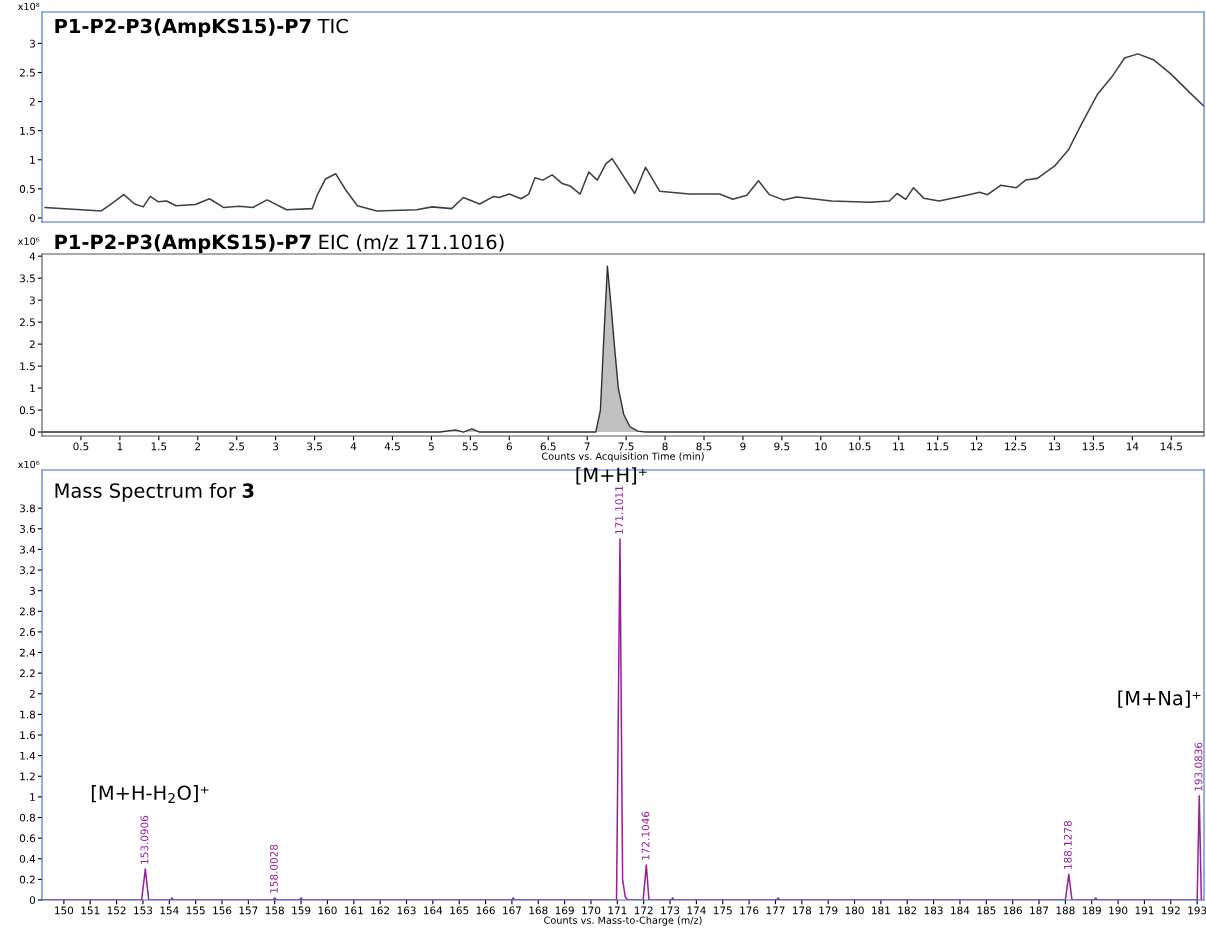 Image resolution: width=1206 pixels, height=932 pixels. What do you see at coordinates (27, 776) in the screenshot?
I see `y-tick-label: 1.2` at bounding box center [27, 776].